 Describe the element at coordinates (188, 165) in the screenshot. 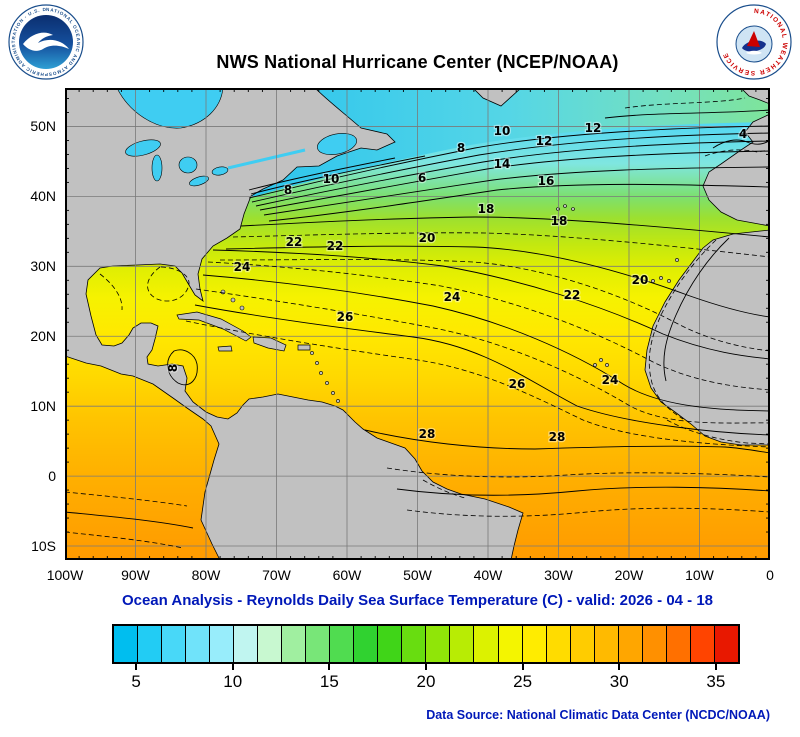

I see `lake-huron` at that location.